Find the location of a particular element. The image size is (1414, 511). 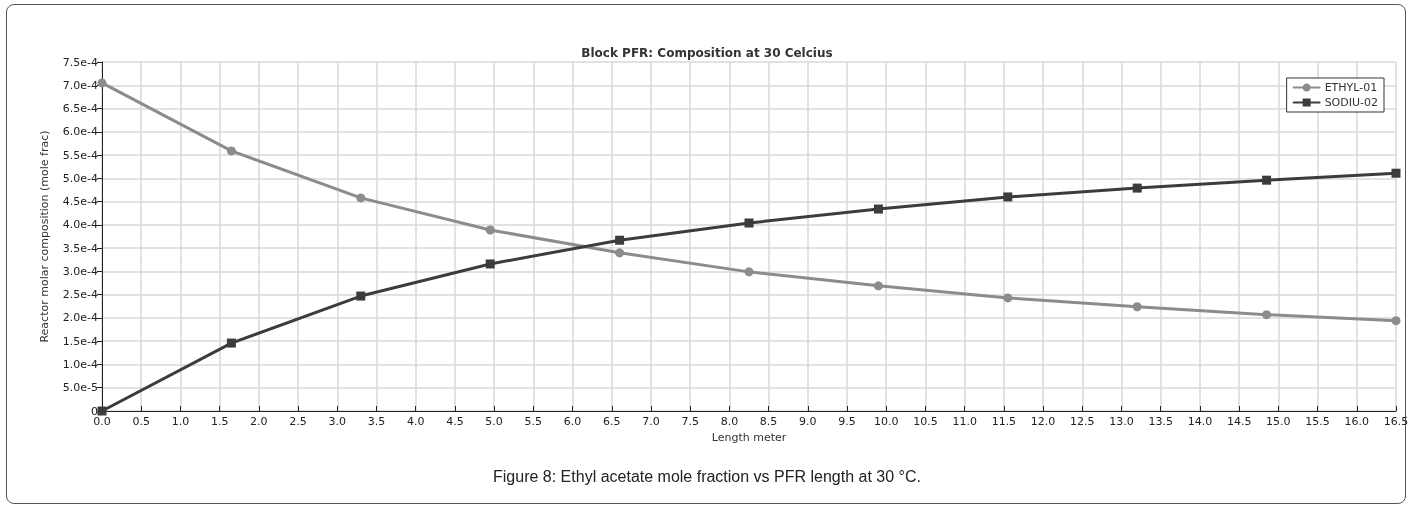

chart-title: Block PFR: Composition at 30 Celcius is located at coordinates (707, 53).